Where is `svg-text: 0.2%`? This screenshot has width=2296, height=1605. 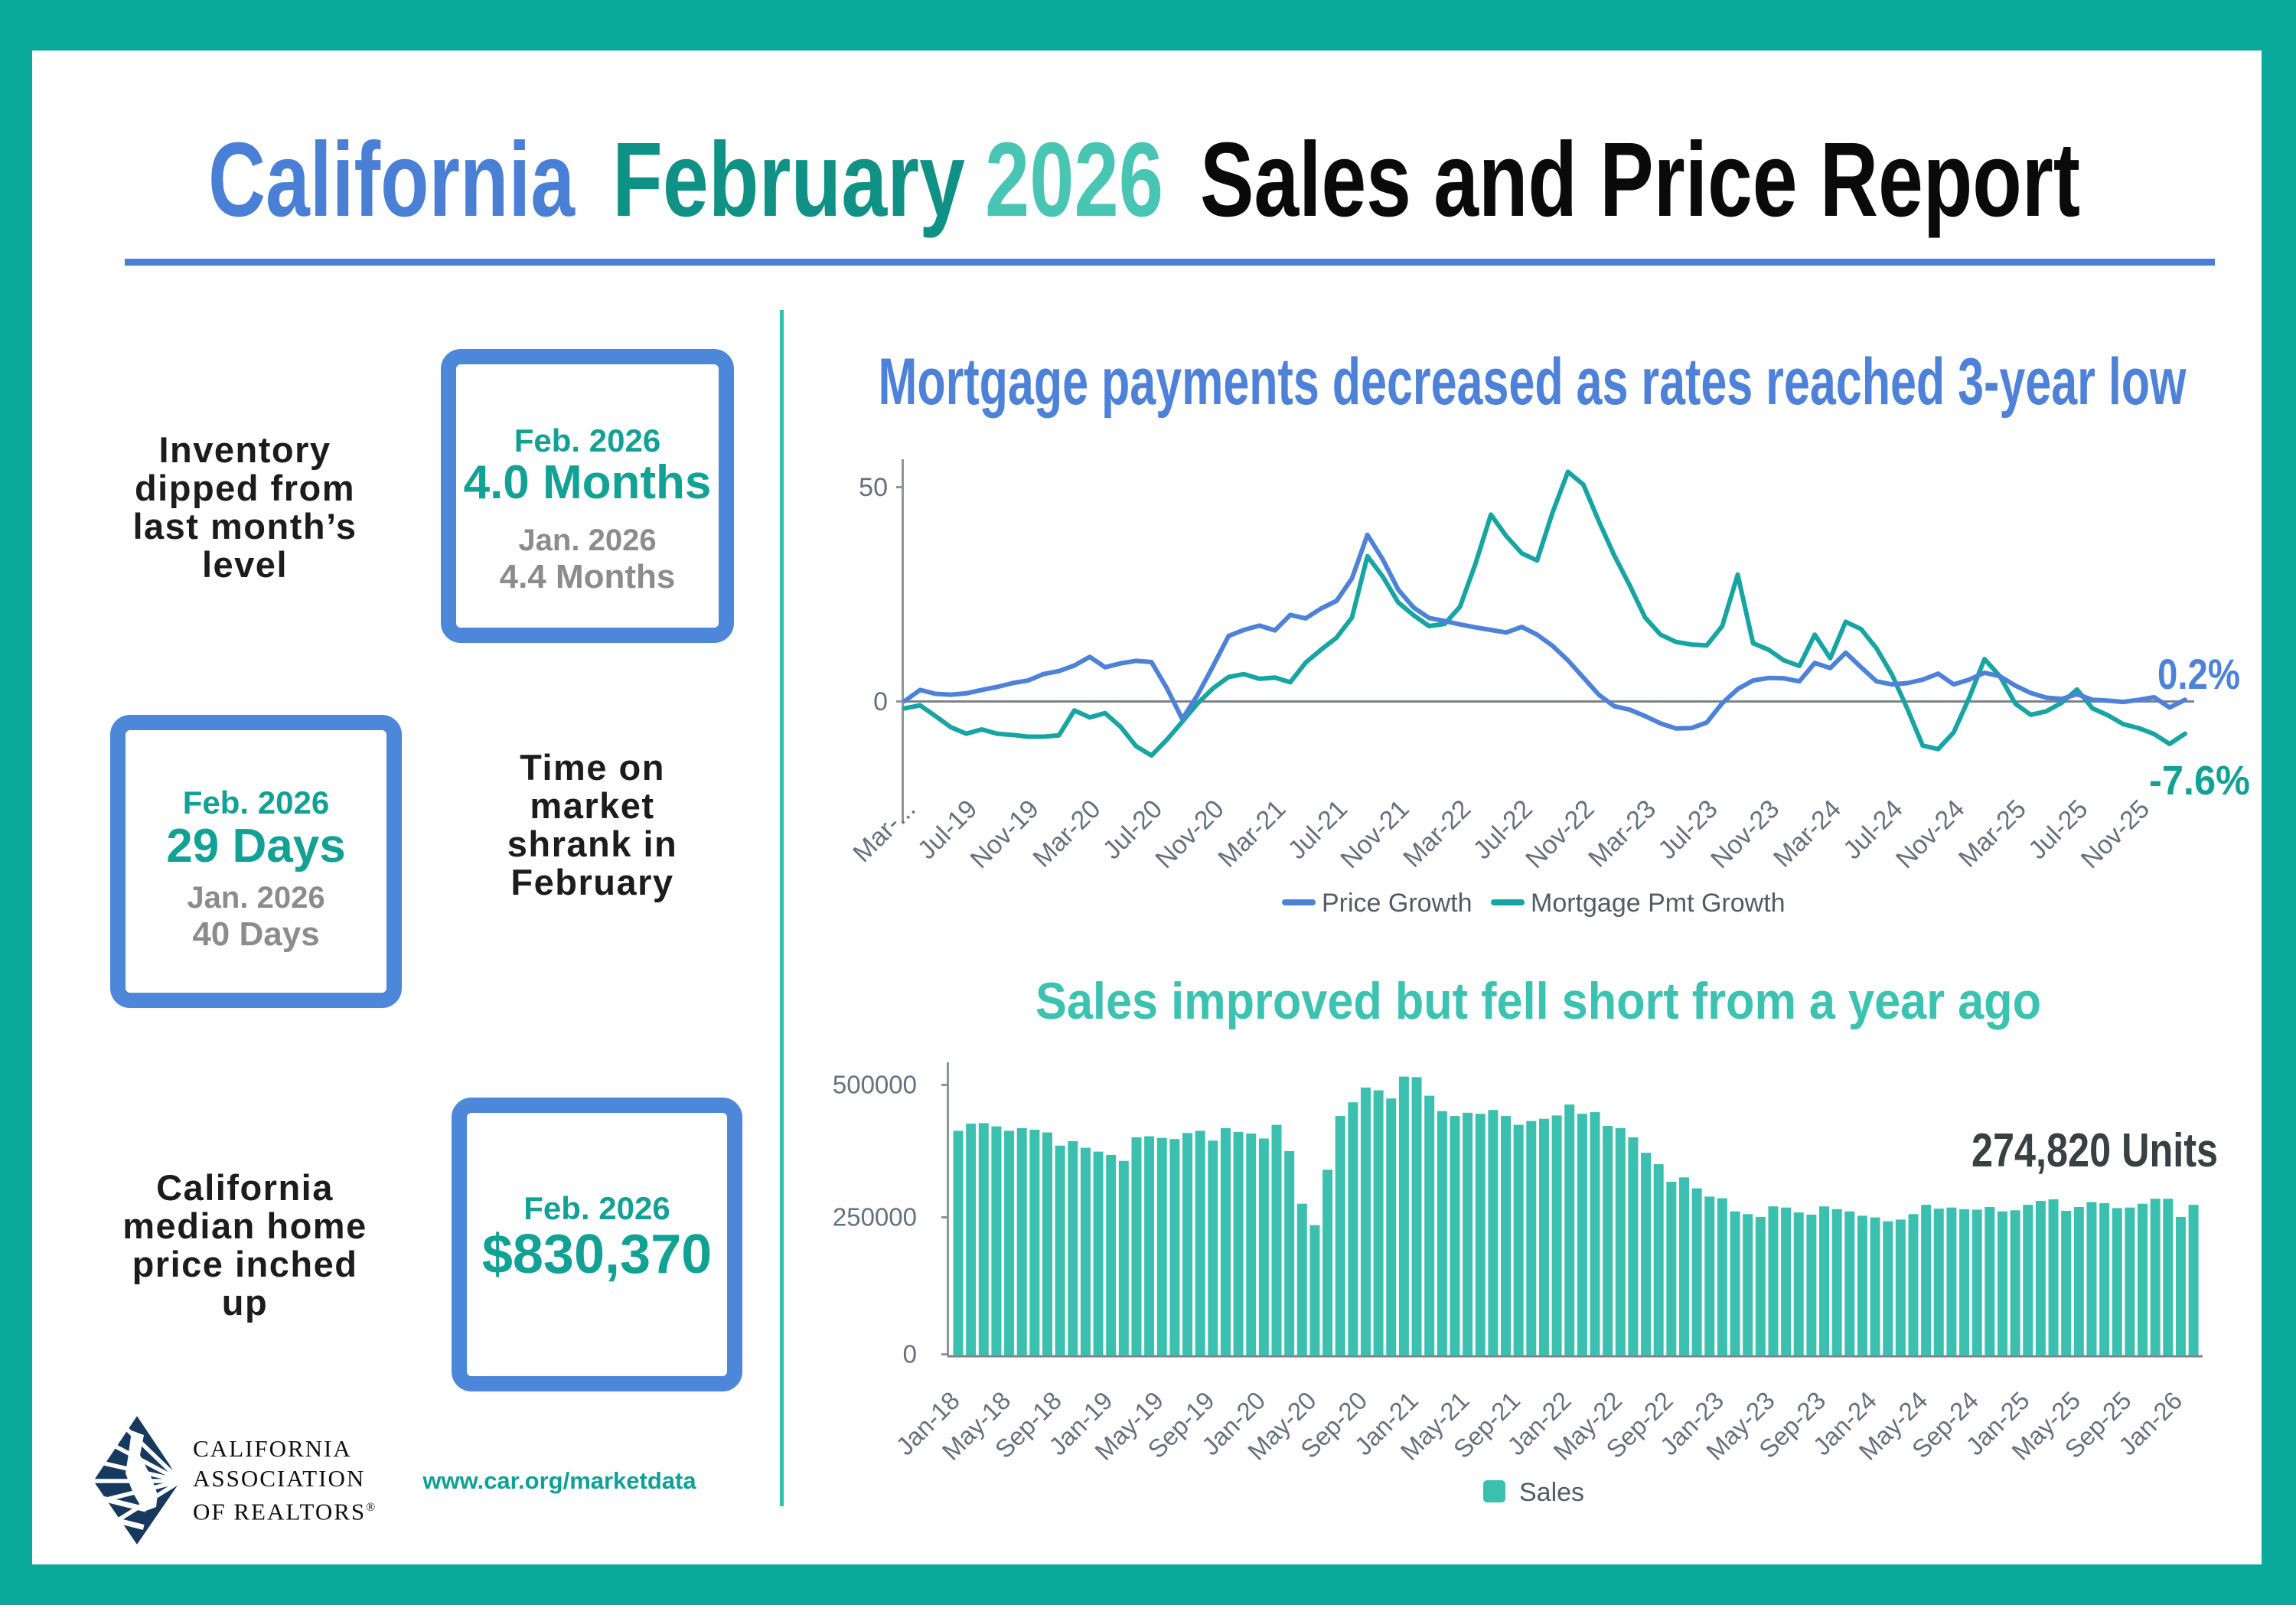 svg-text: 0.2% is located at coordinates (2198, 674).